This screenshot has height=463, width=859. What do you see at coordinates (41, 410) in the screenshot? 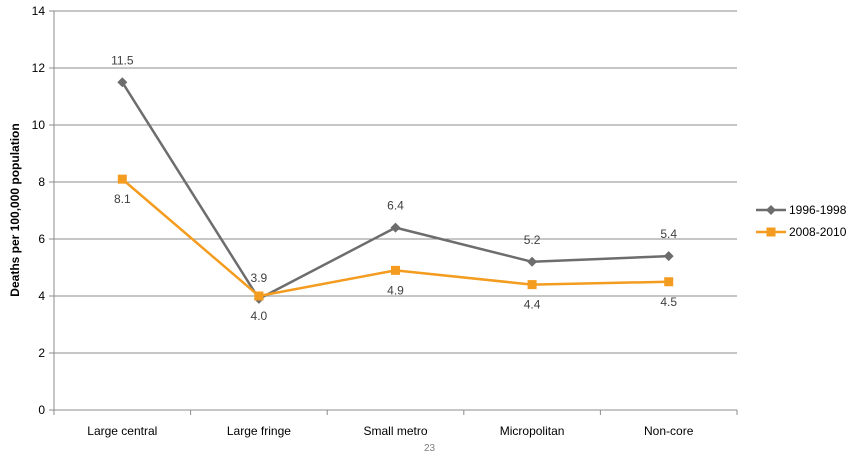
I see `y-tick-label: 0` at bounding box center [41, 410].